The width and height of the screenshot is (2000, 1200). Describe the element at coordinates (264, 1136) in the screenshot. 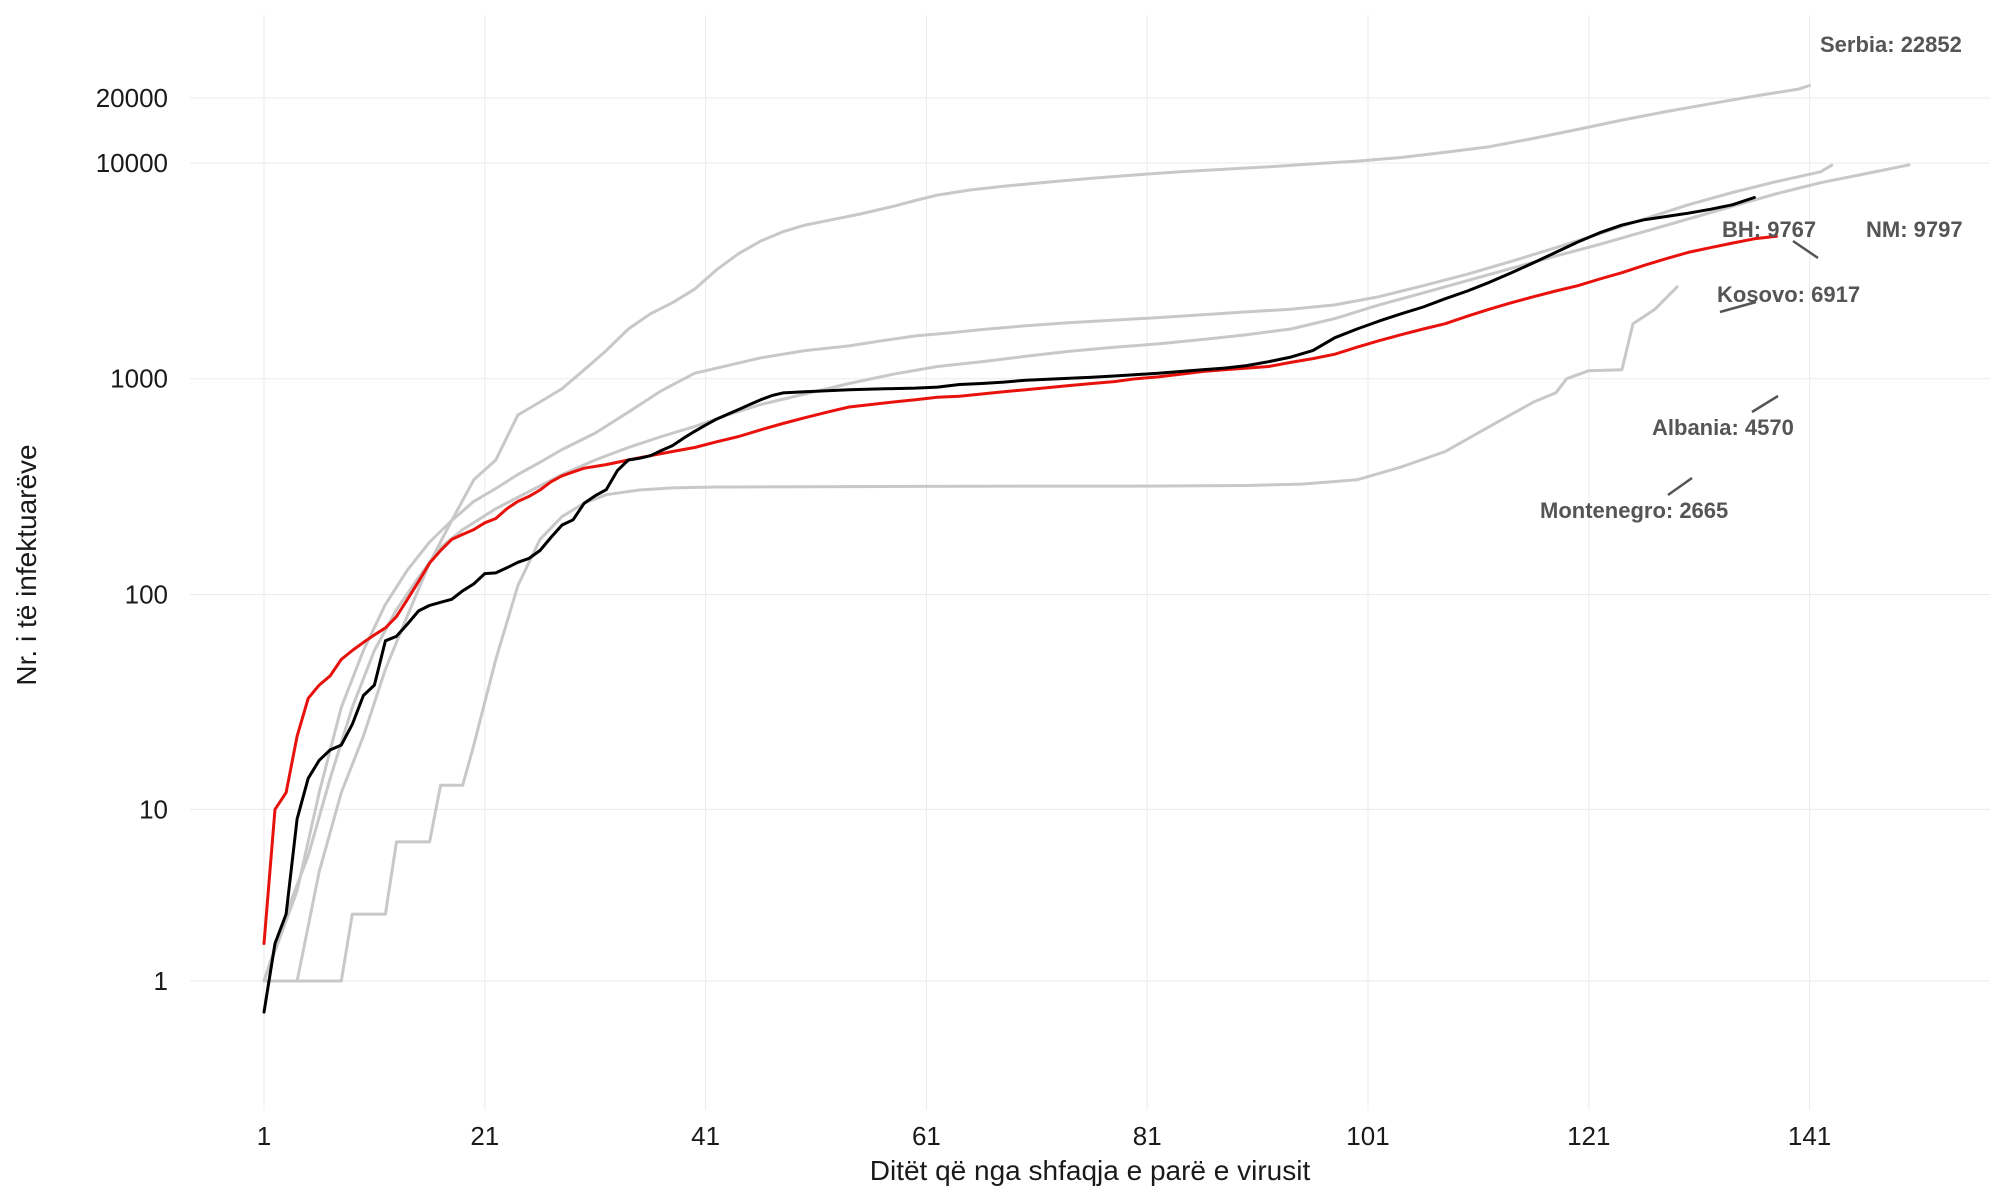

I see `x-tick-label: 1` at that location.